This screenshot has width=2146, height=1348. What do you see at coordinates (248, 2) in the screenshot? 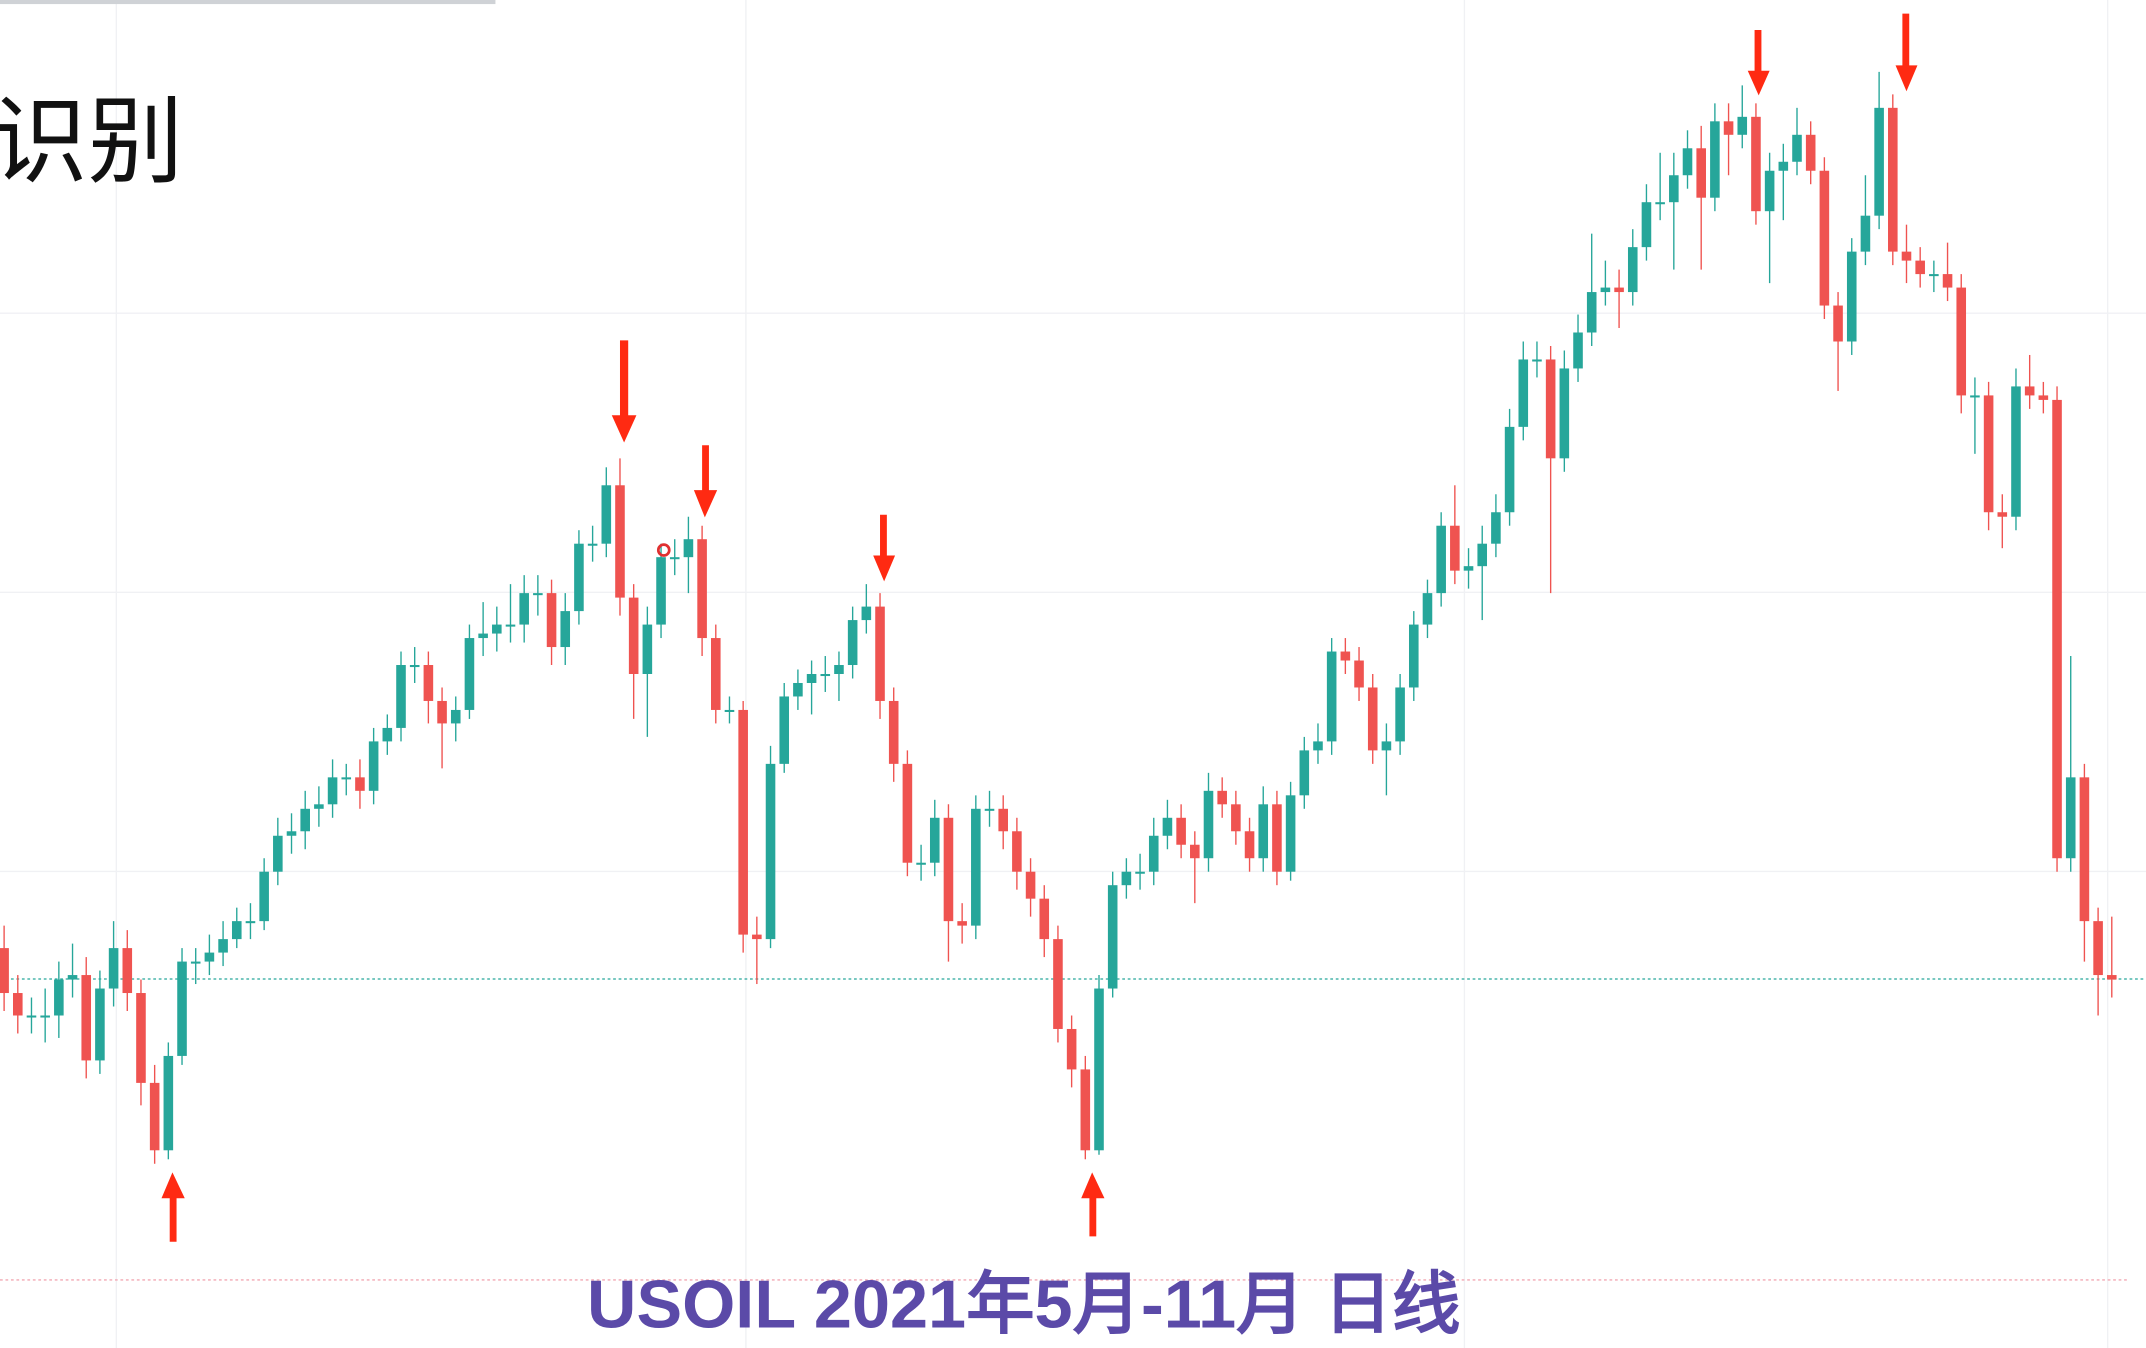
I see `top-bar` at bounding box center [248, 2].